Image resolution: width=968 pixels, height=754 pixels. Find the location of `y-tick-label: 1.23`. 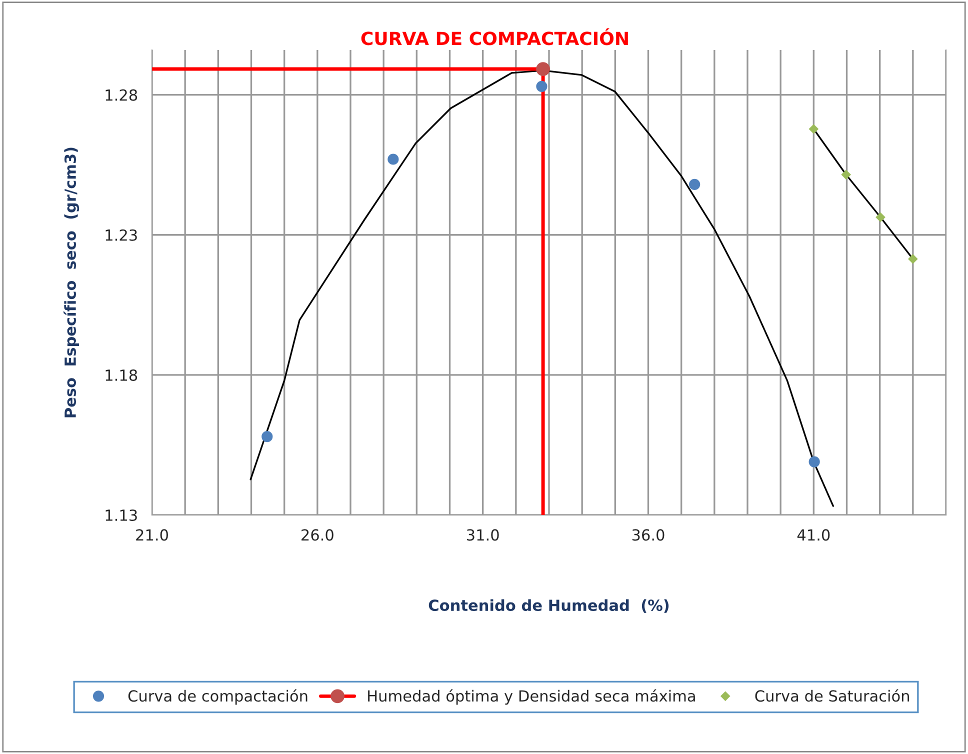

y-tick-label: 1.23 is located at coordinates (121, 235).